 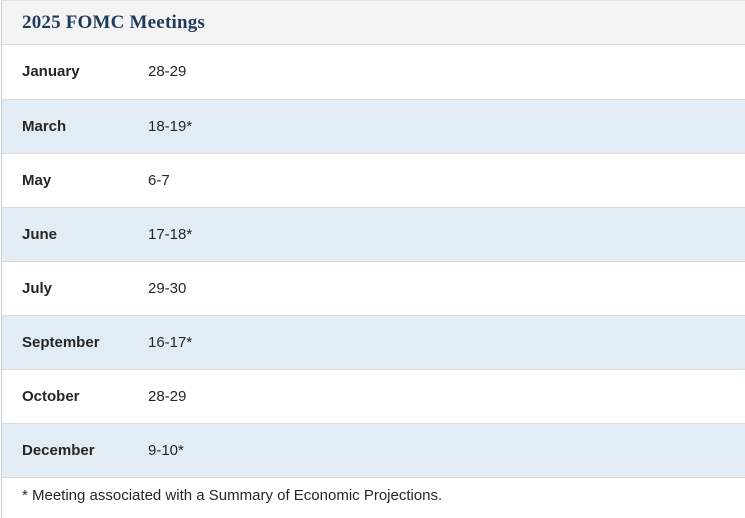 What do you see at coordinates (74, 125) in the screenshot?
I see `month-label: March` at bounding box center [74, 125].